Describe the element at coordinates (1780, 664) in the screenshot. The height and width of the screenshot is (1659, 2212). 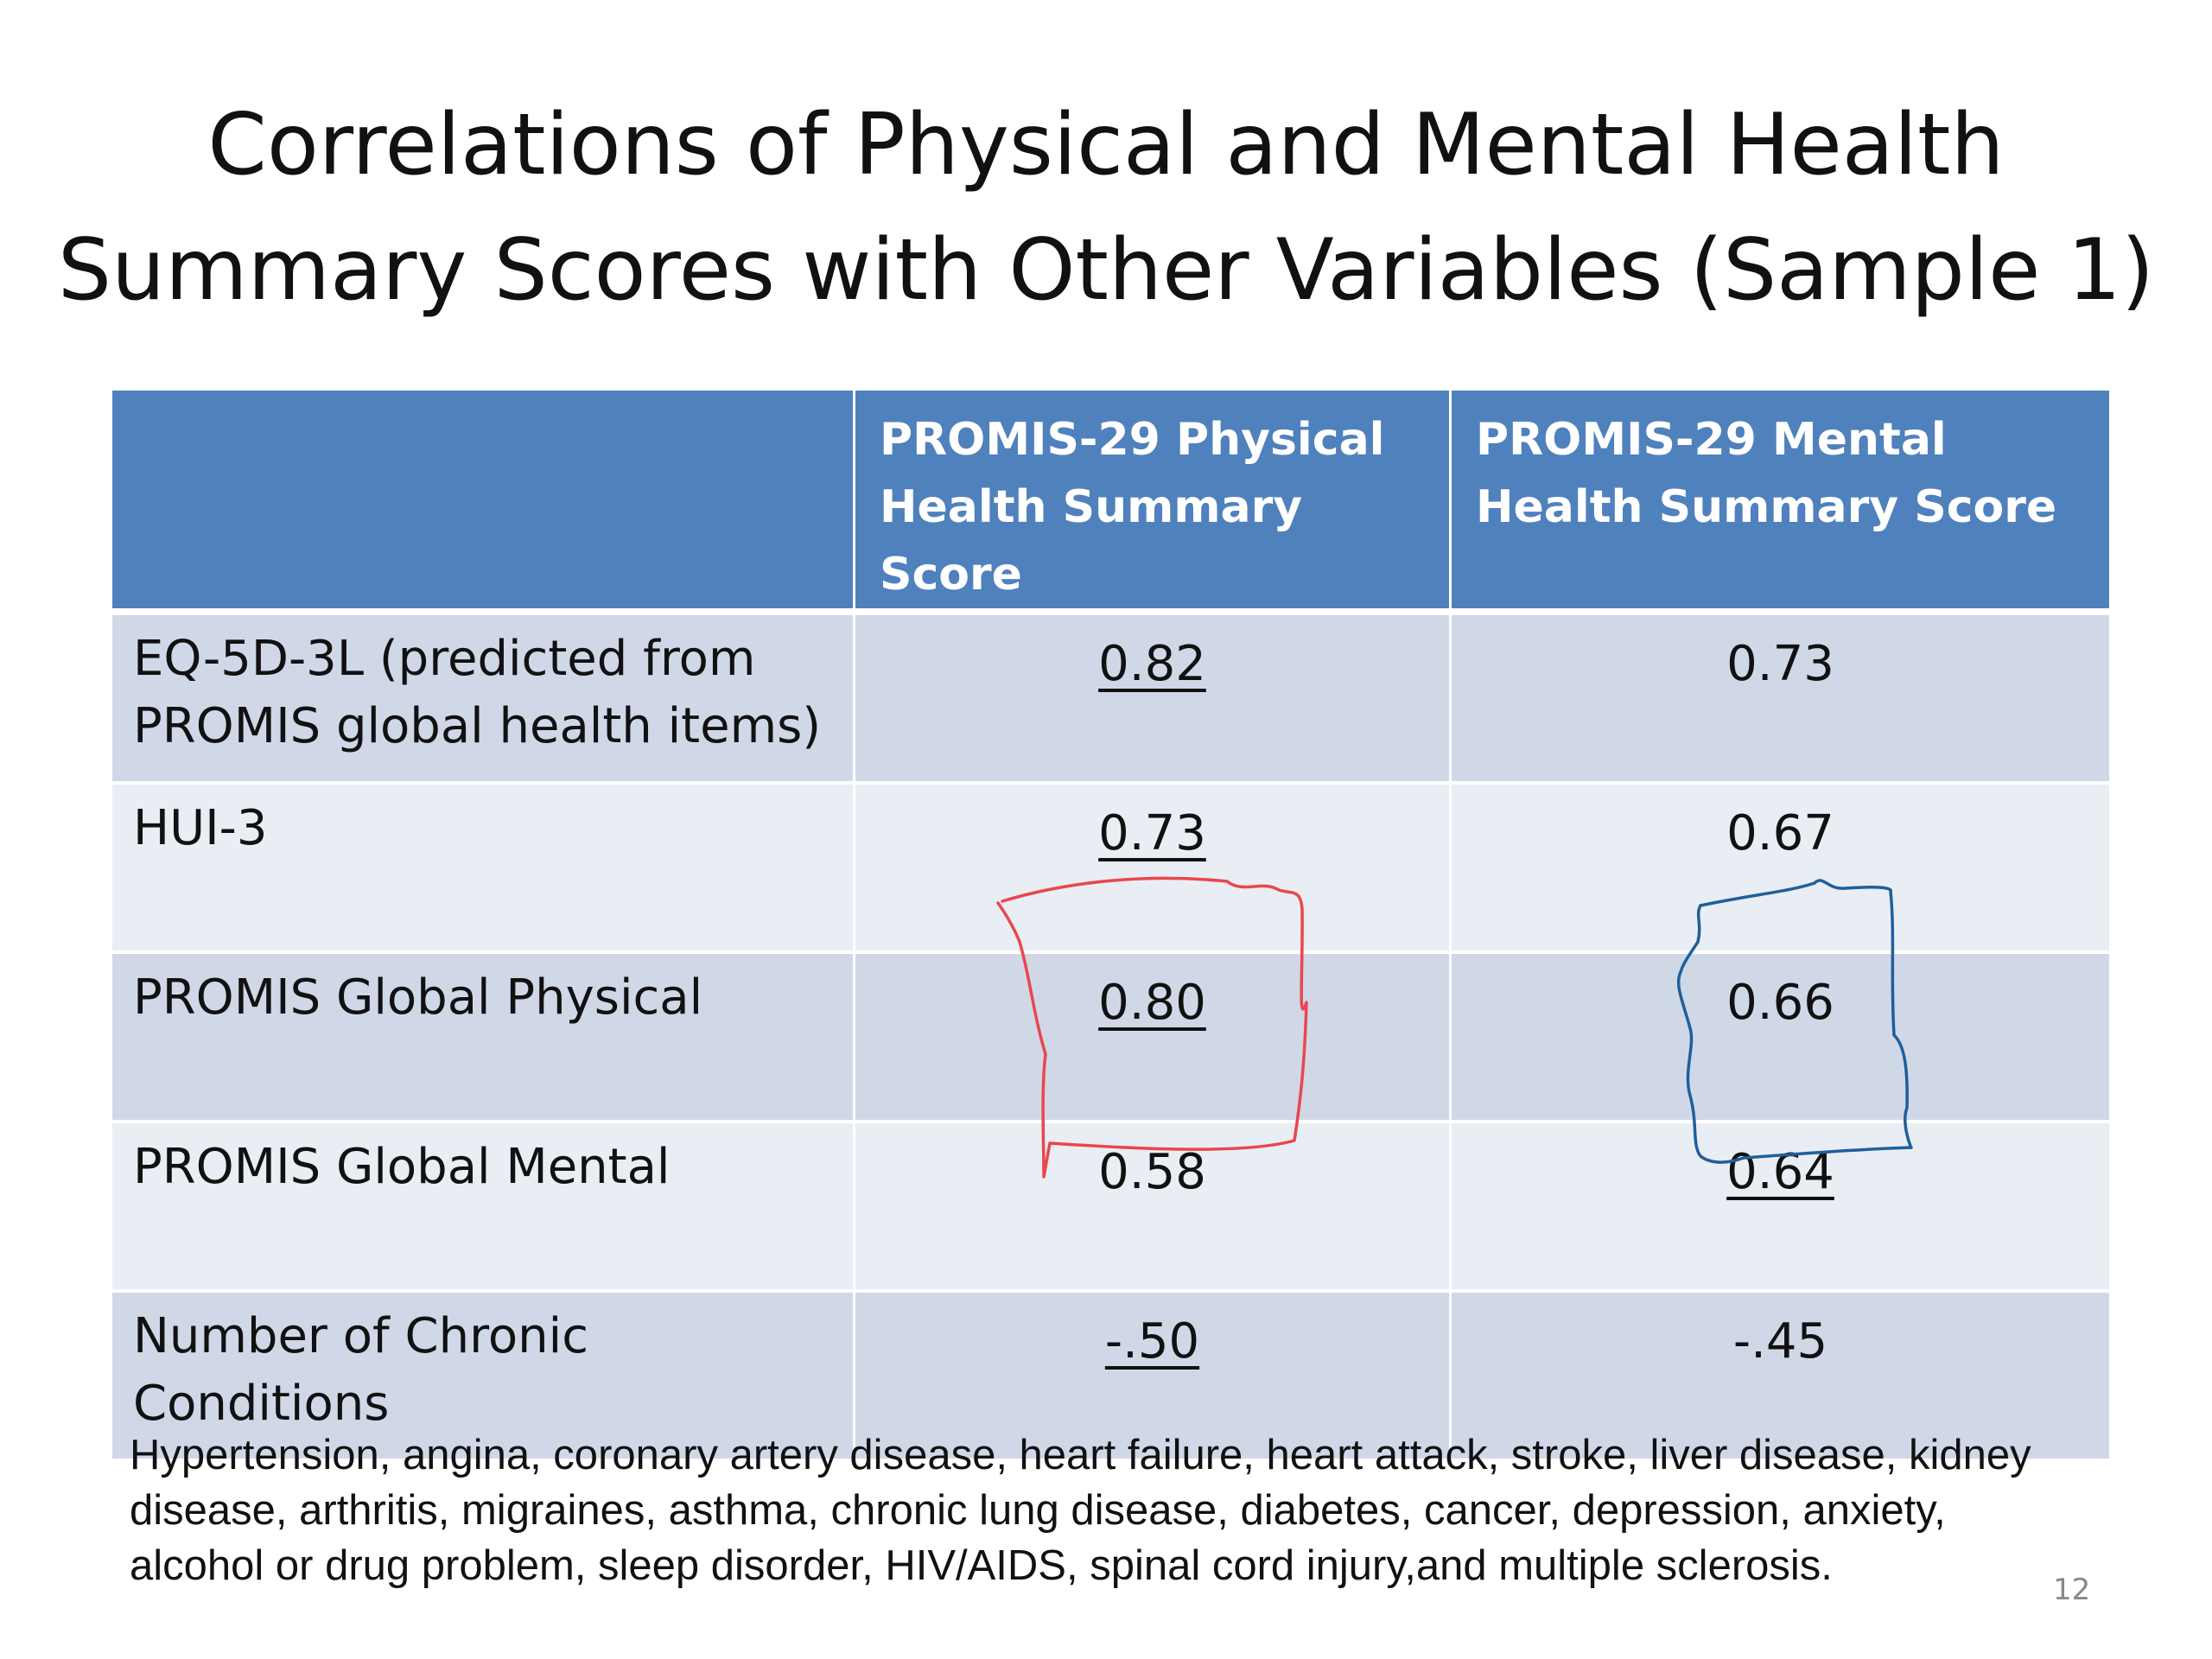
I see `mental-value: 0.73` at that location.